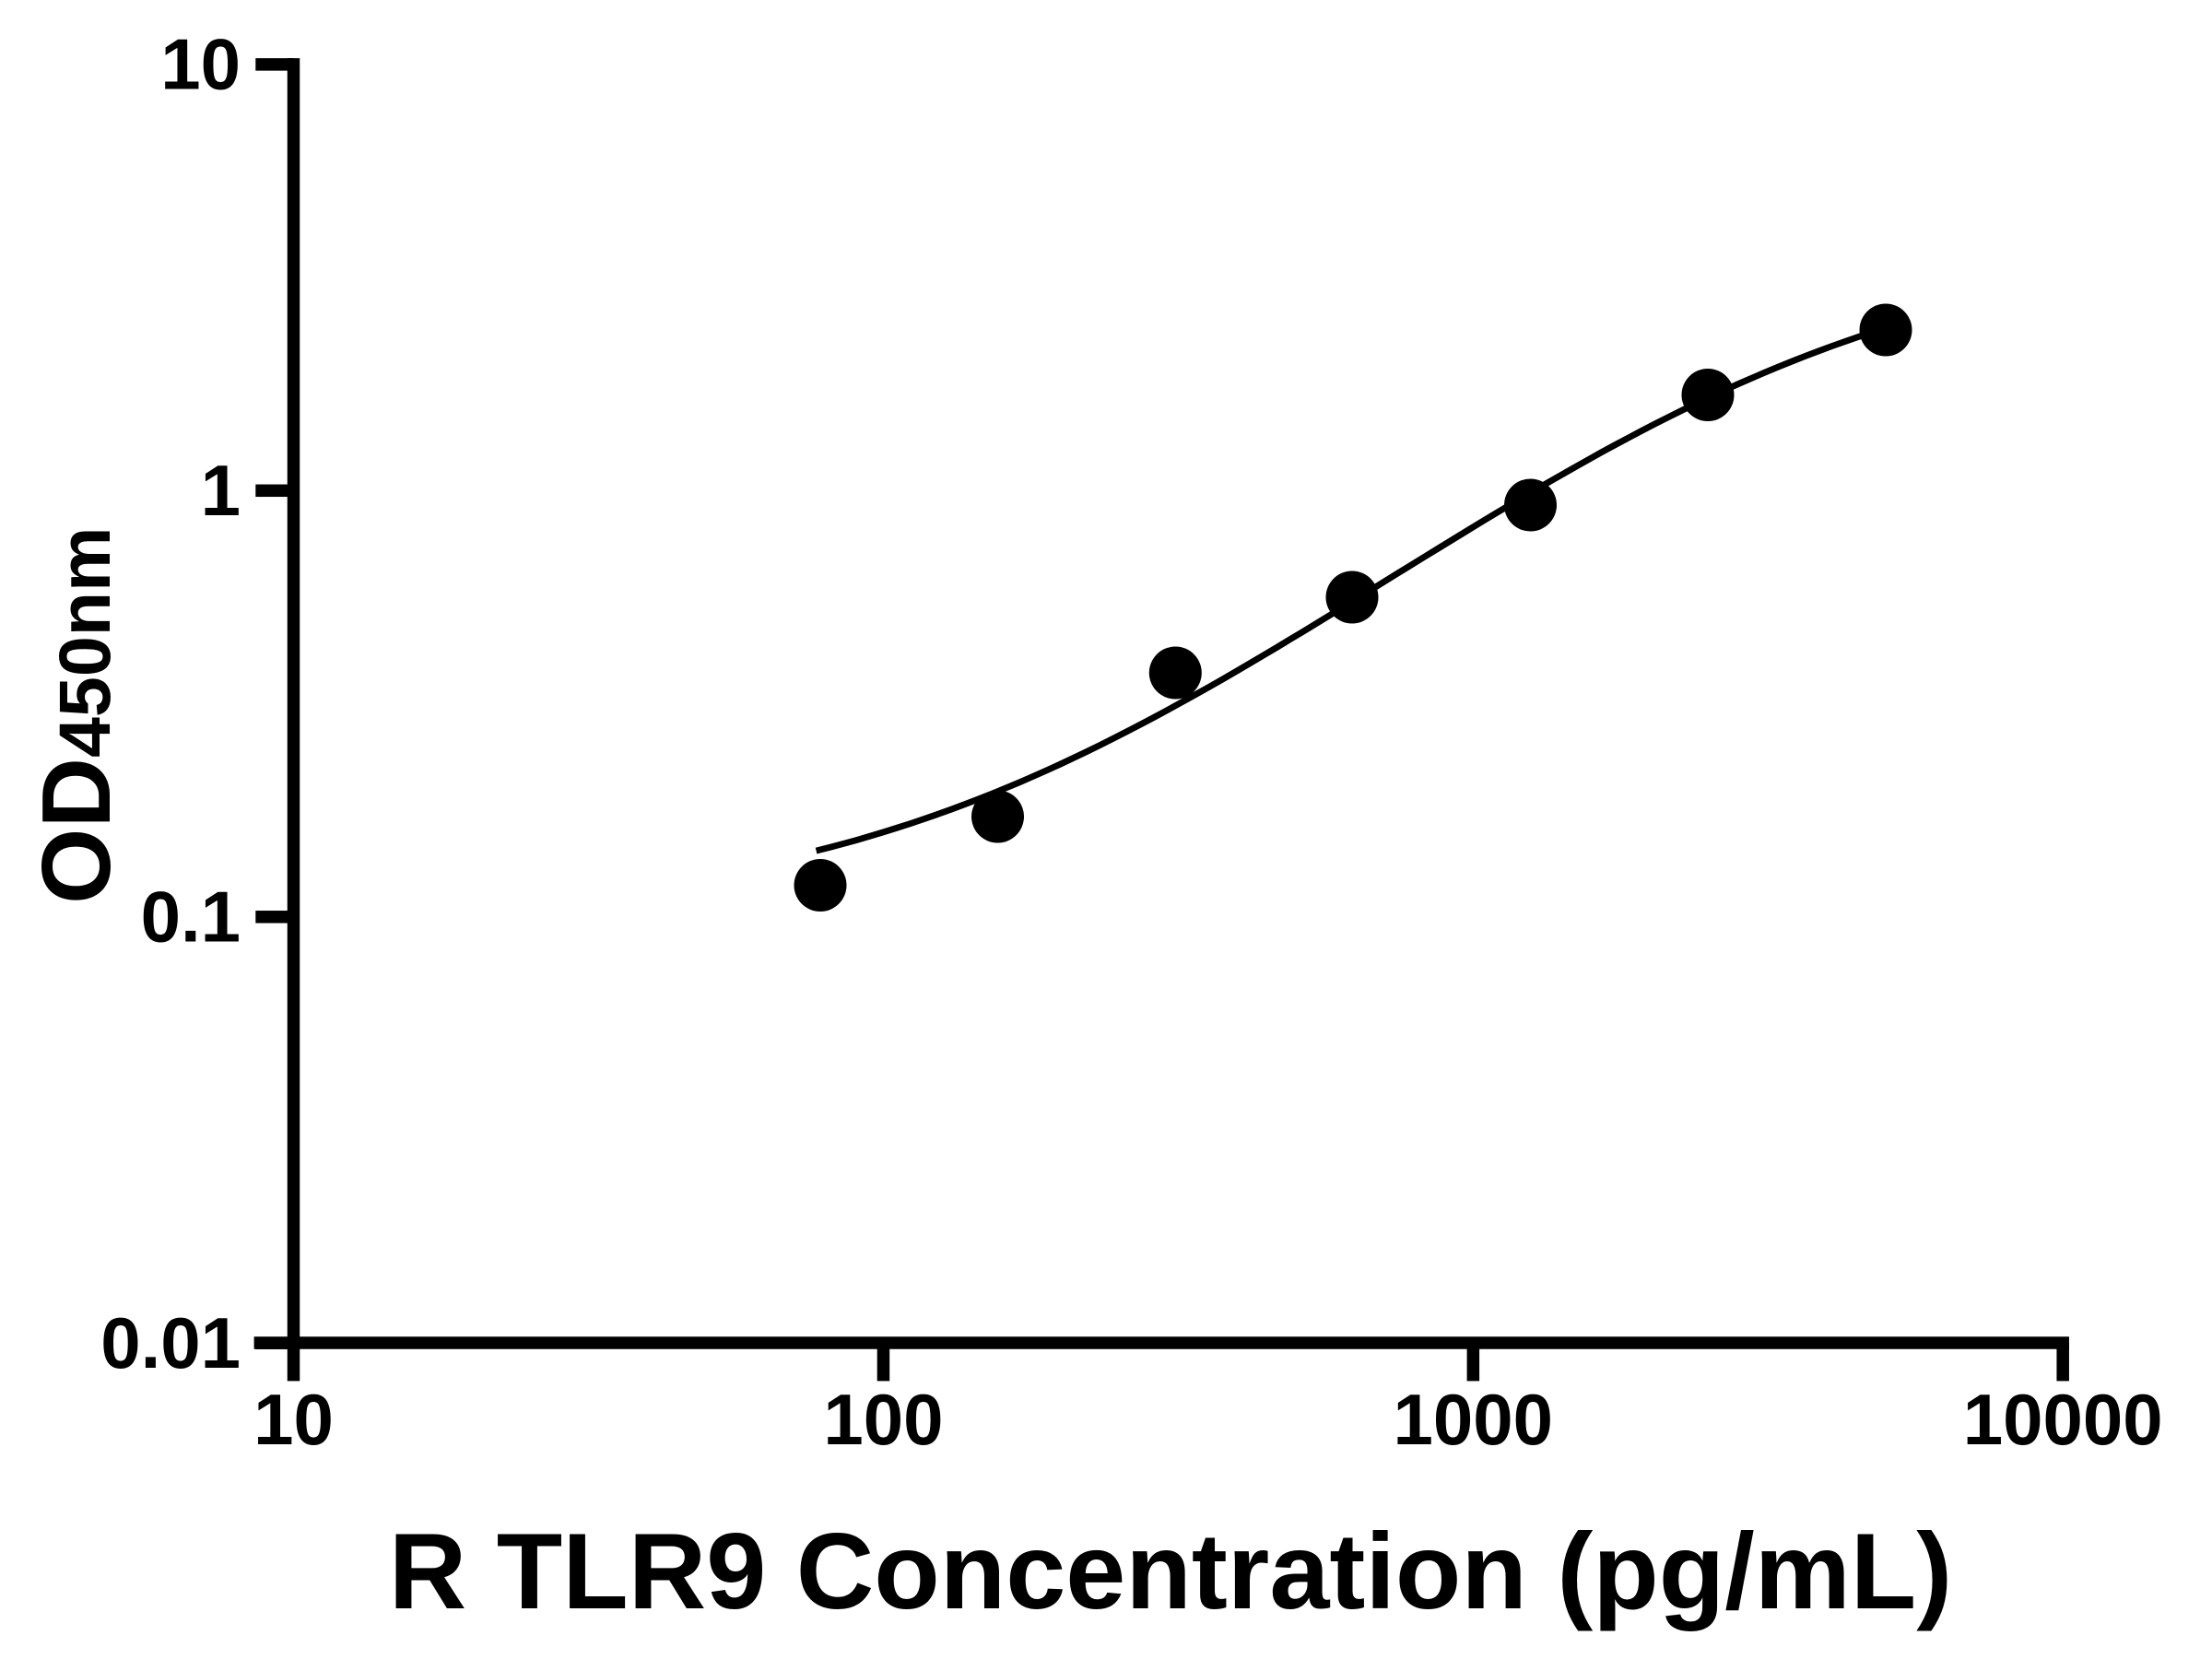 The height and width of the screenshot is (1659, 2212). I want to click on svg-text: OD450nm, so click(76, 715).